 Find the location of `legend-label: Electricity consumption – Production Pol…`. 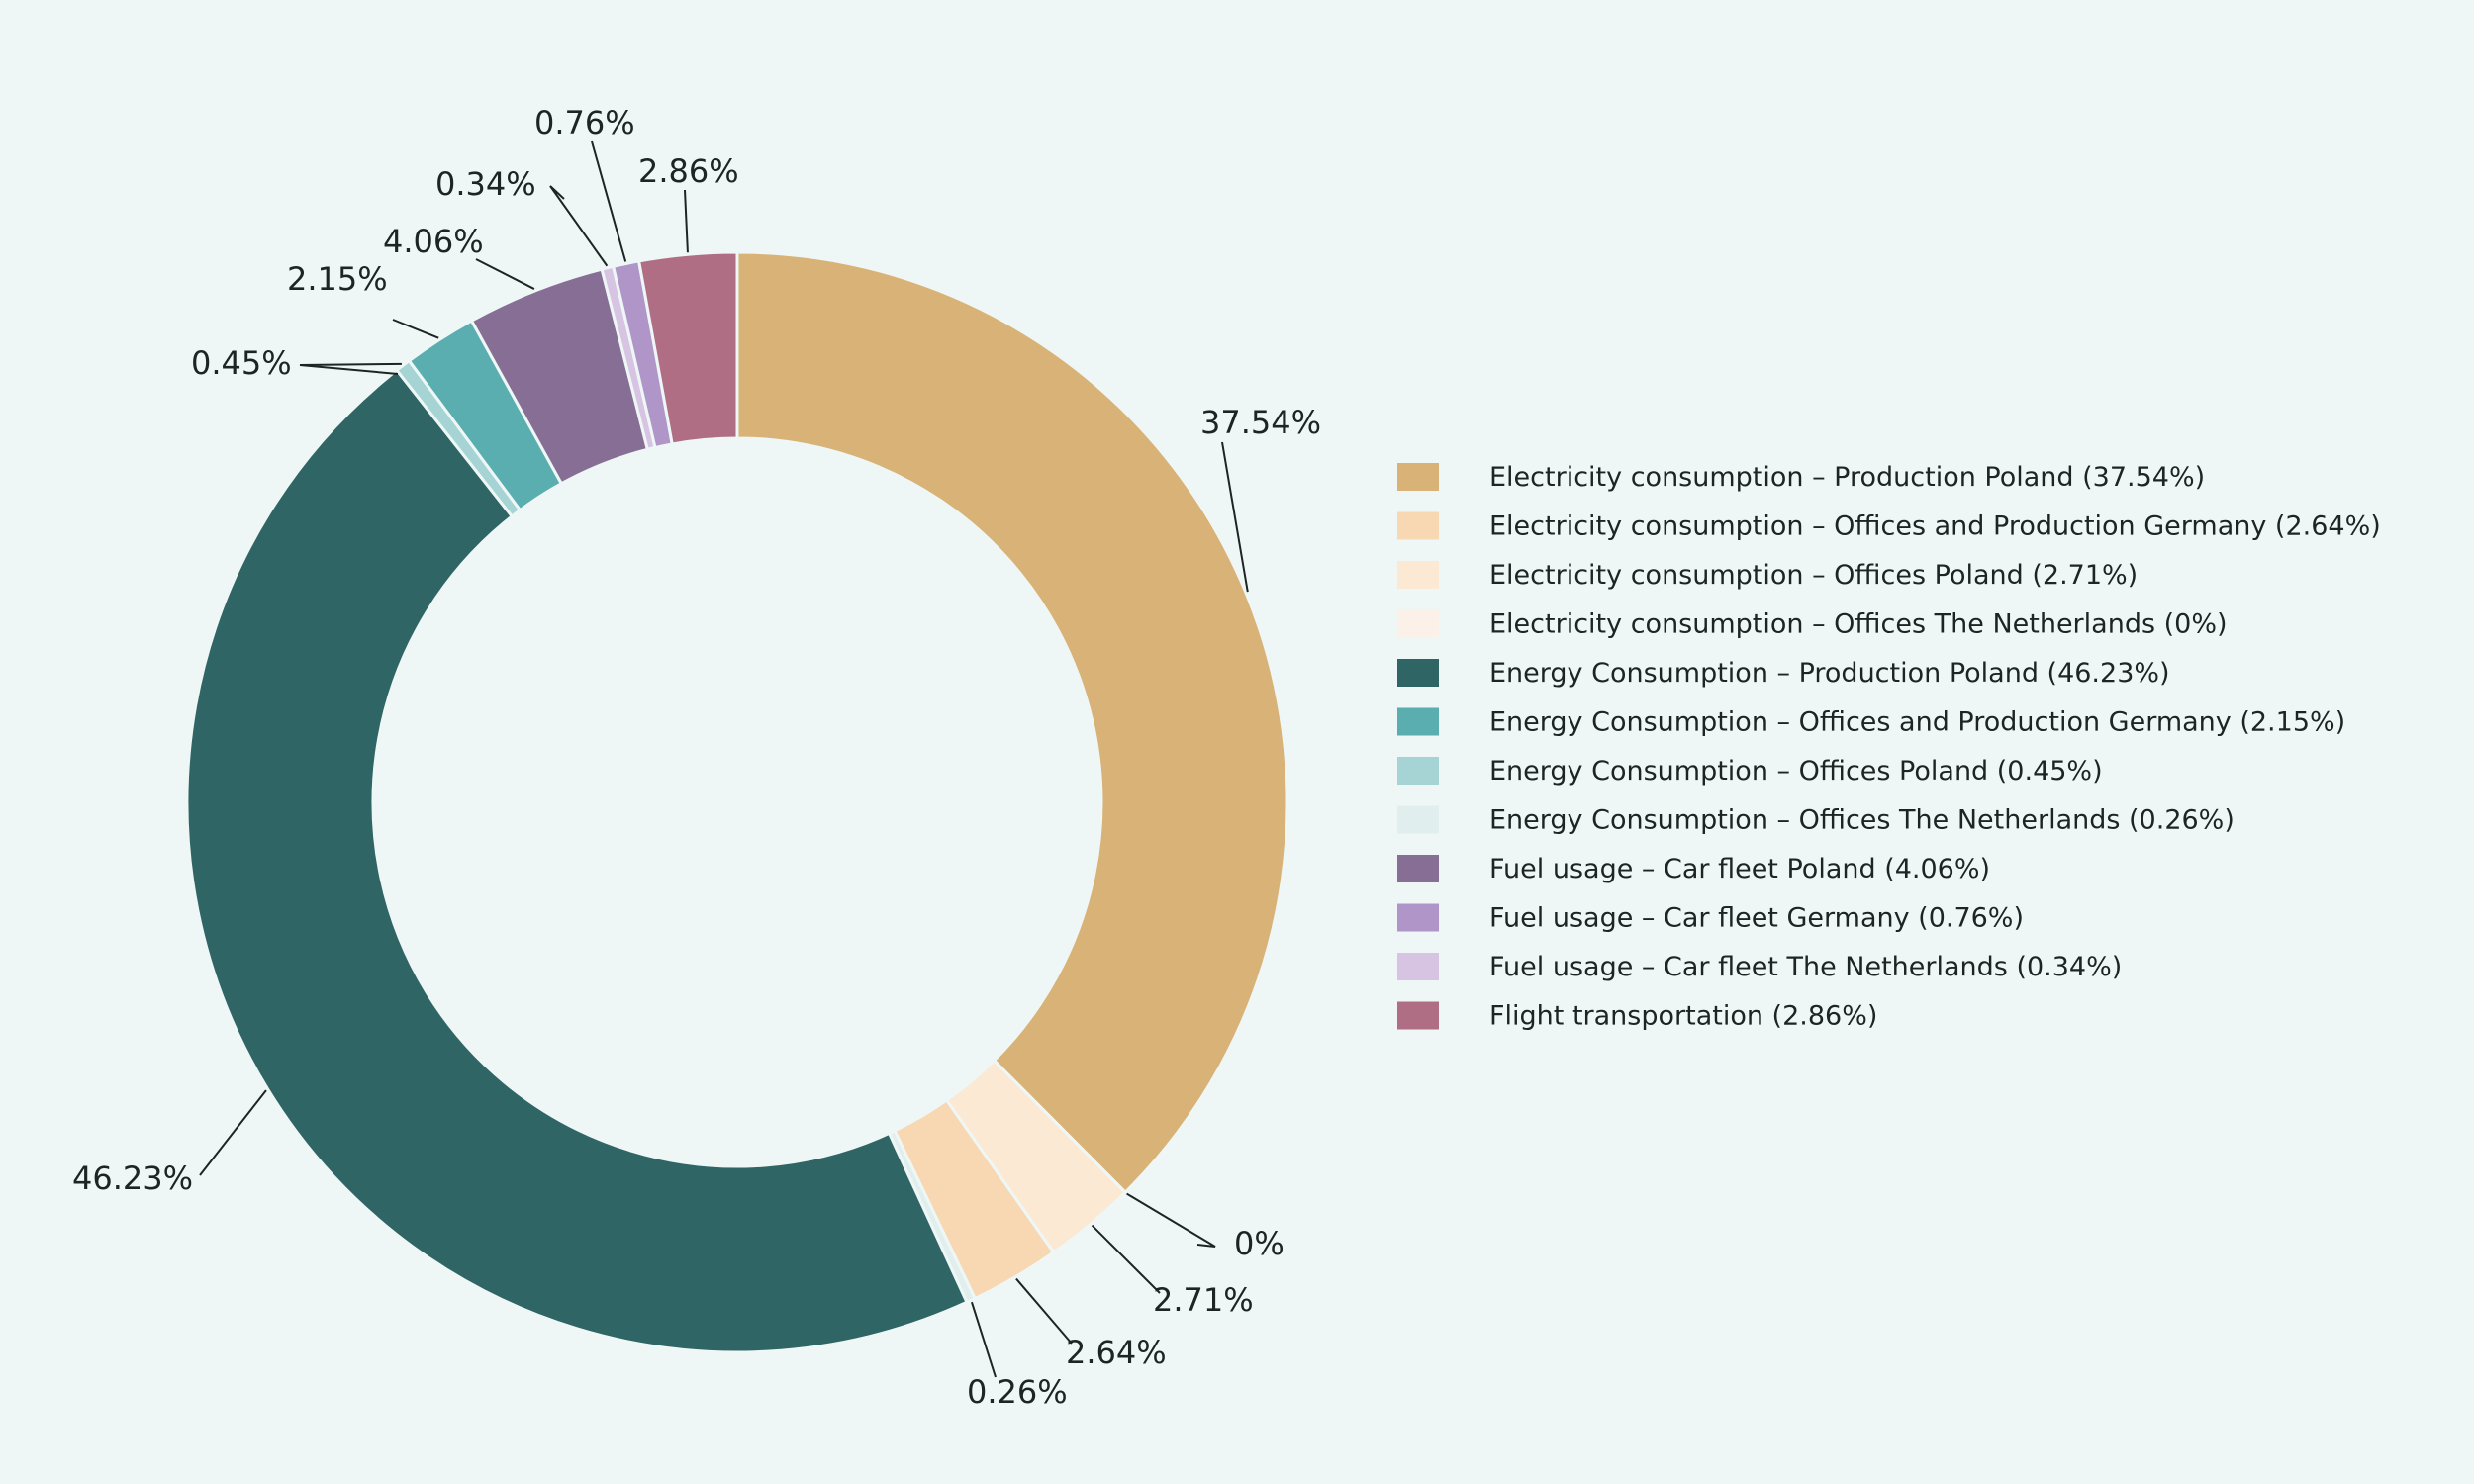

legend-label: Electricity consumption – Production Pol… is located at coordinates (1847, 477).